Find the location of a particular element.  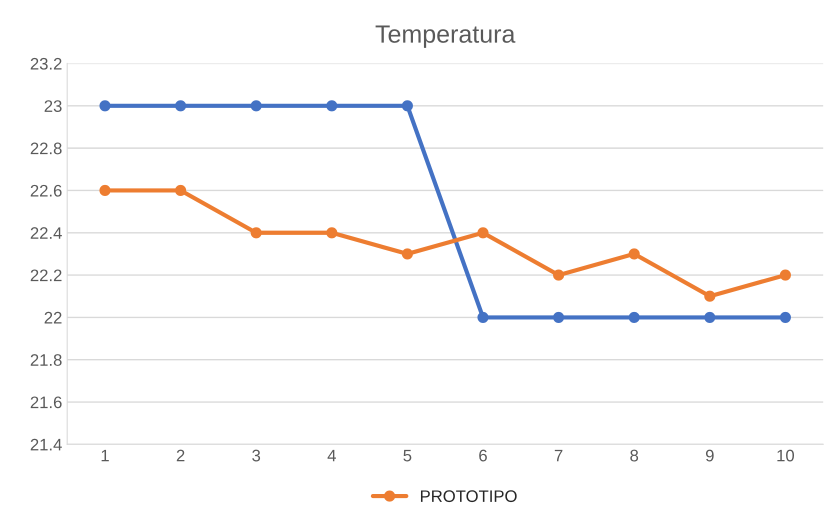

x-tick-label: 4 is located at coordinates (332, 456).